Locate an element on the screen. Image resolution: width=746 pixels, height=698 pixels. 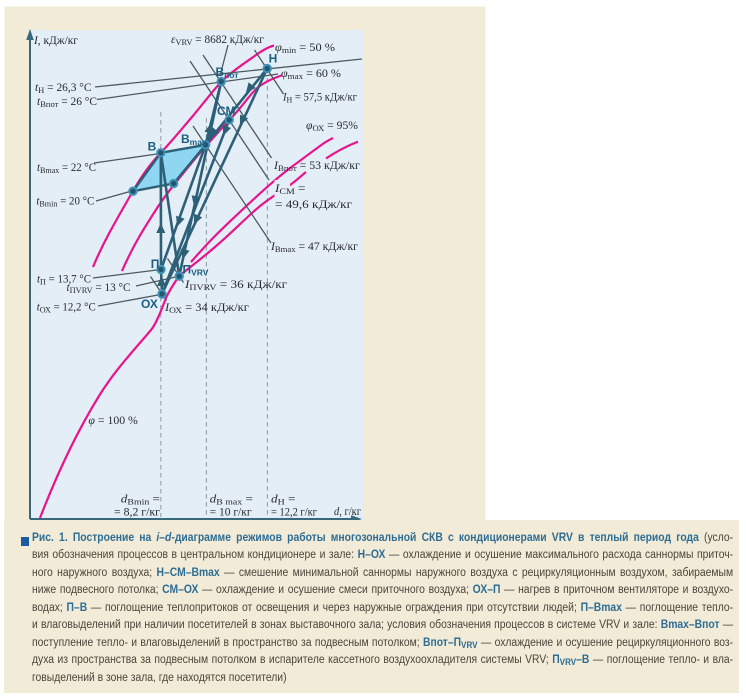
svg-text: dН = is located at coordinates (283, 499).